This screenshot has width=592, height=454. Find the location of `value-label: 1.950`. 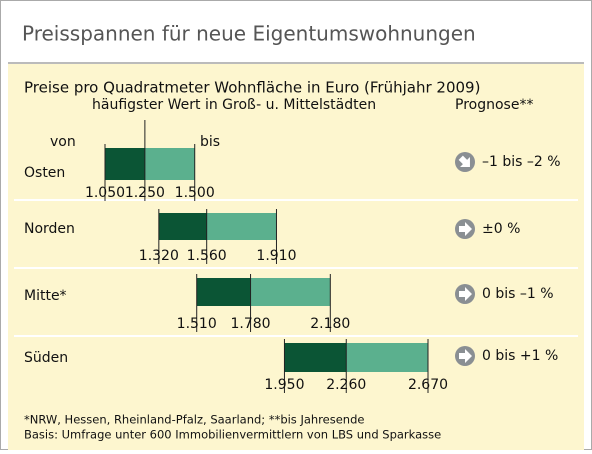

value-label: 1.950 is located at coordinates (284, 385).